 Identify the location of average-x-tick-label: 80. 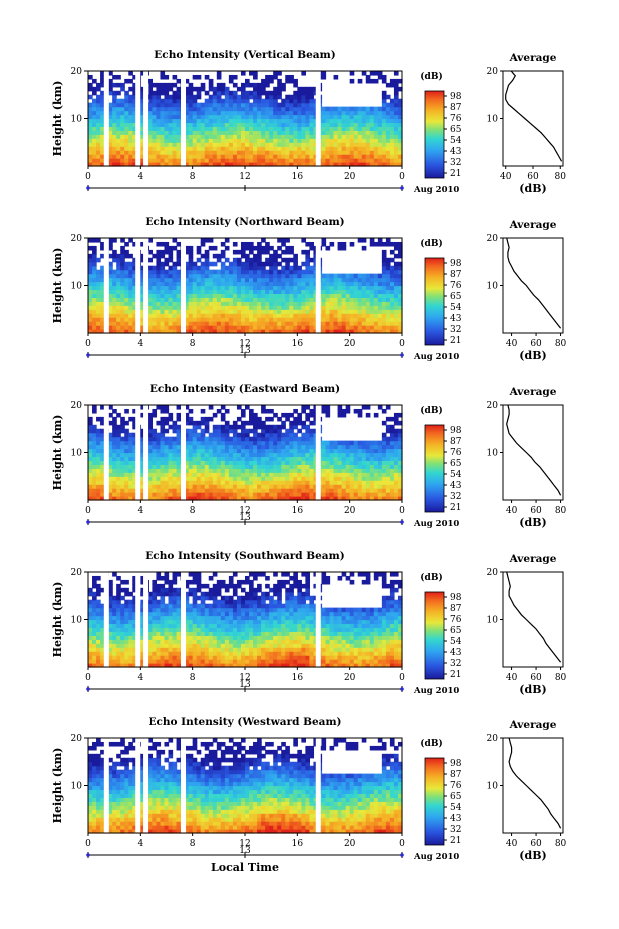
(561, 844).